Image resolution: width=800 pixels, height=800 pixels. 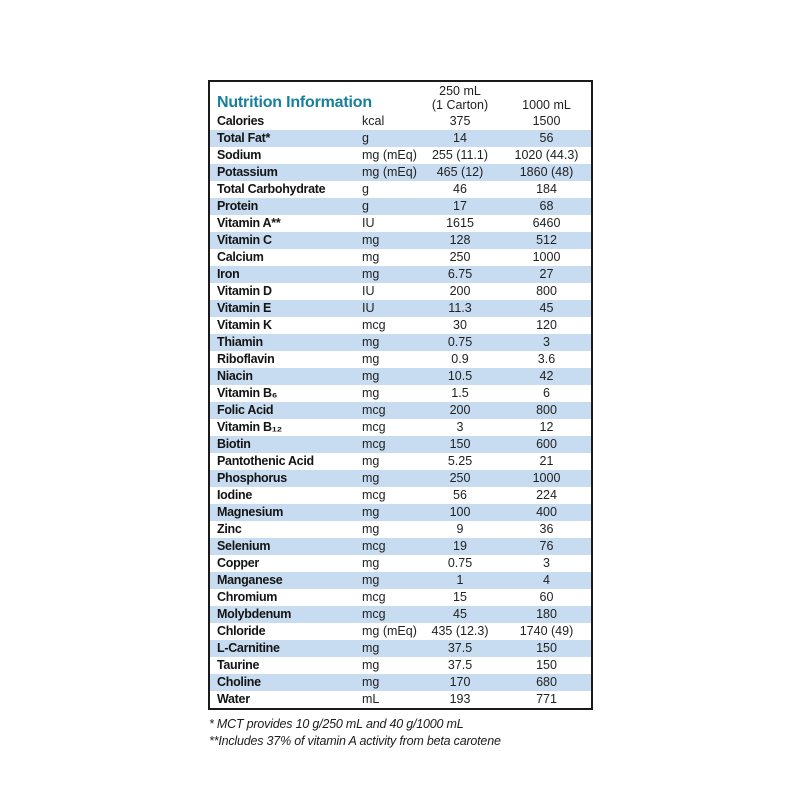 What do you see at coordinates (460, 206) in the screenshot?
I see `value-250ml-cell: 17` at bounding box center [460, 206].